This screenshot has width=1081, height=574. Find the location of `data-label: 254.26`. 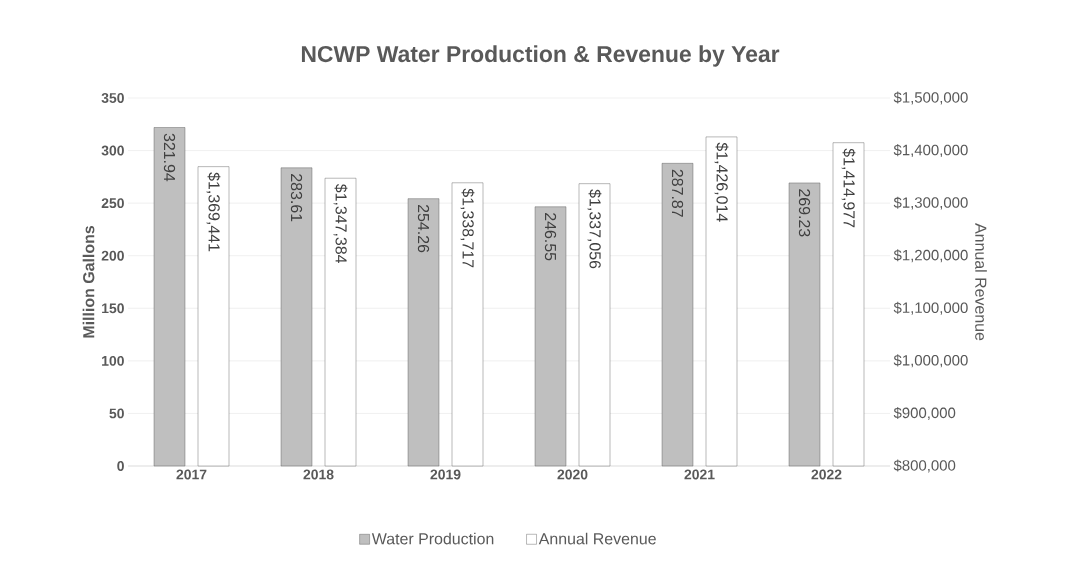

data-label: 254.26 is located at coordinates (423, 228).